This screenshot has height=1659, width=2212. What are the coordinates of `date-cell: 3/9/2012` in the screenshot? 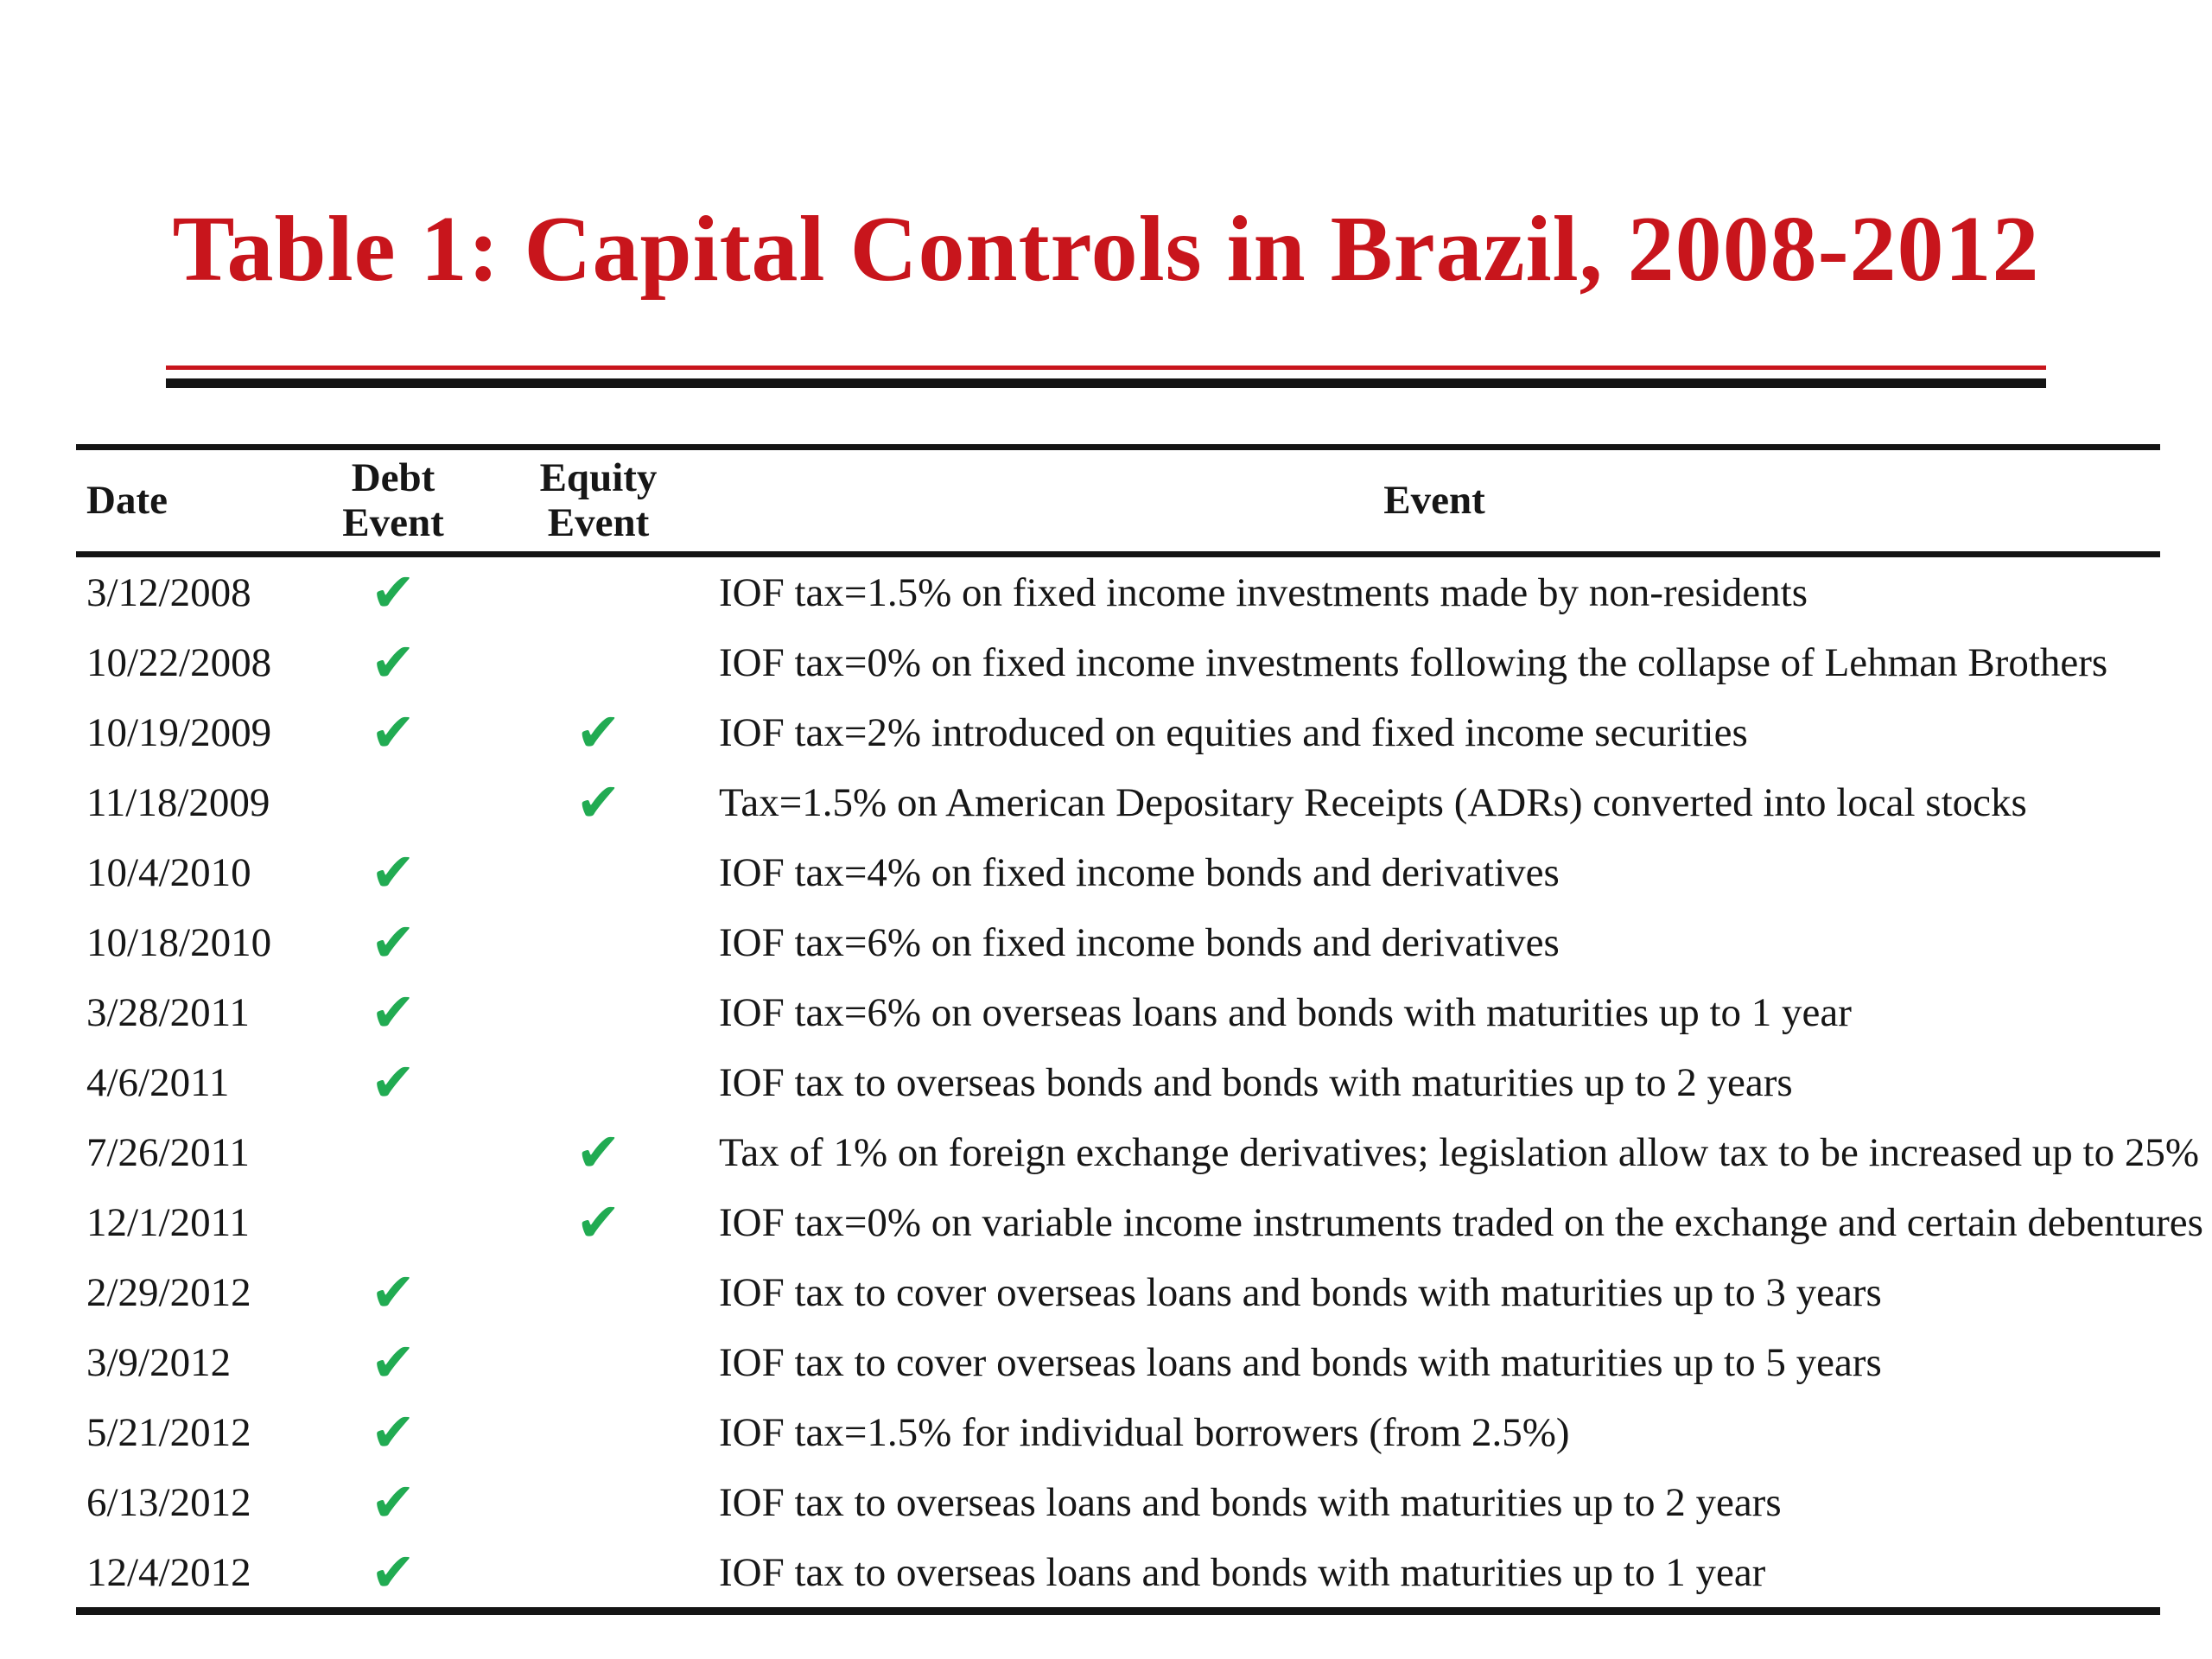 It's located at (159, 1362).